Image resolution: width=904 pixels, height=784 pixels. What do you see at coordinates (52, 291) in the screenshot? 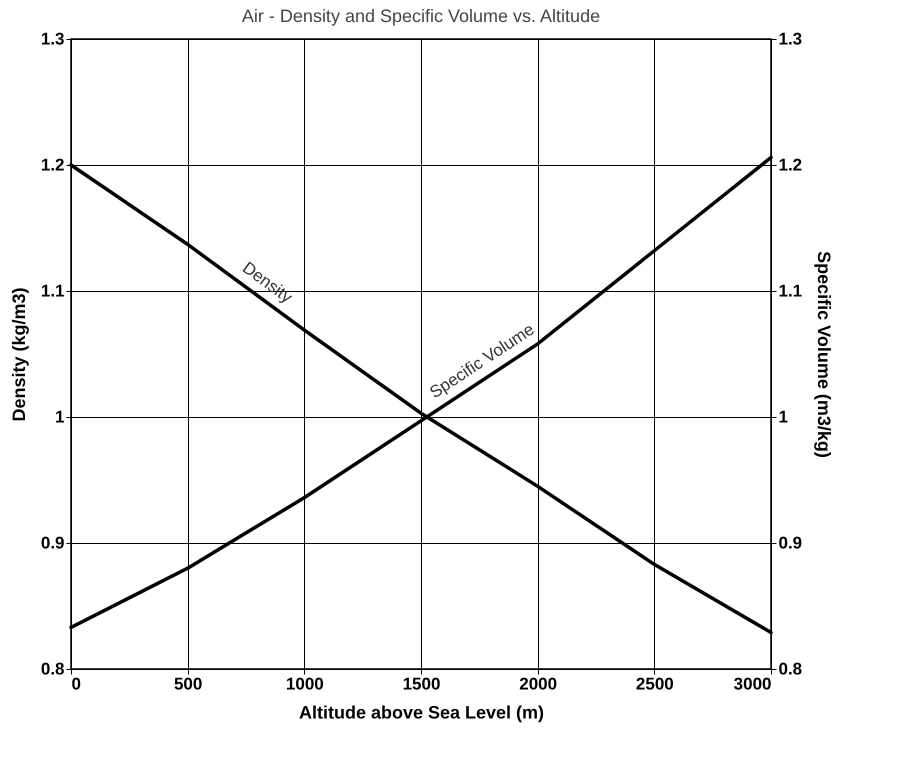
I see `y-tick-label: 1.1` at bounding box center [52, 291].